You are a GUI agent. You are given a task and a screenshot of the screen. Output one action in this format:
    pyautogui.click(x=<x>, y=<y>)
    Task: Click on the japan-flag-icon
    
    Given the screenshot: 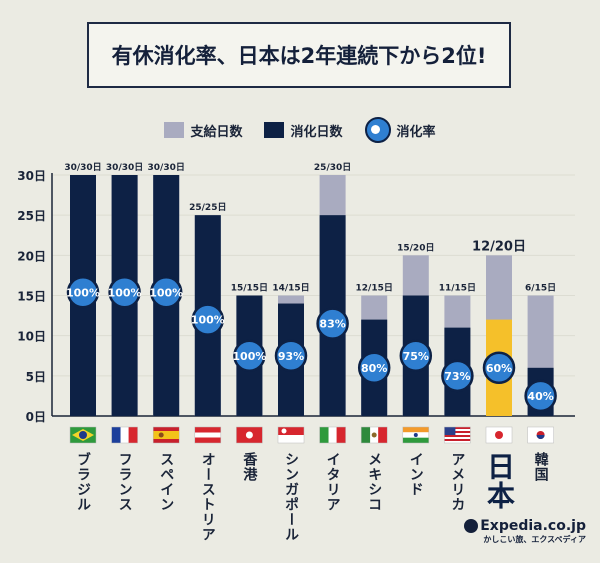 What is the action you would take?
    pyautogui.click(x=499, y=435)
    